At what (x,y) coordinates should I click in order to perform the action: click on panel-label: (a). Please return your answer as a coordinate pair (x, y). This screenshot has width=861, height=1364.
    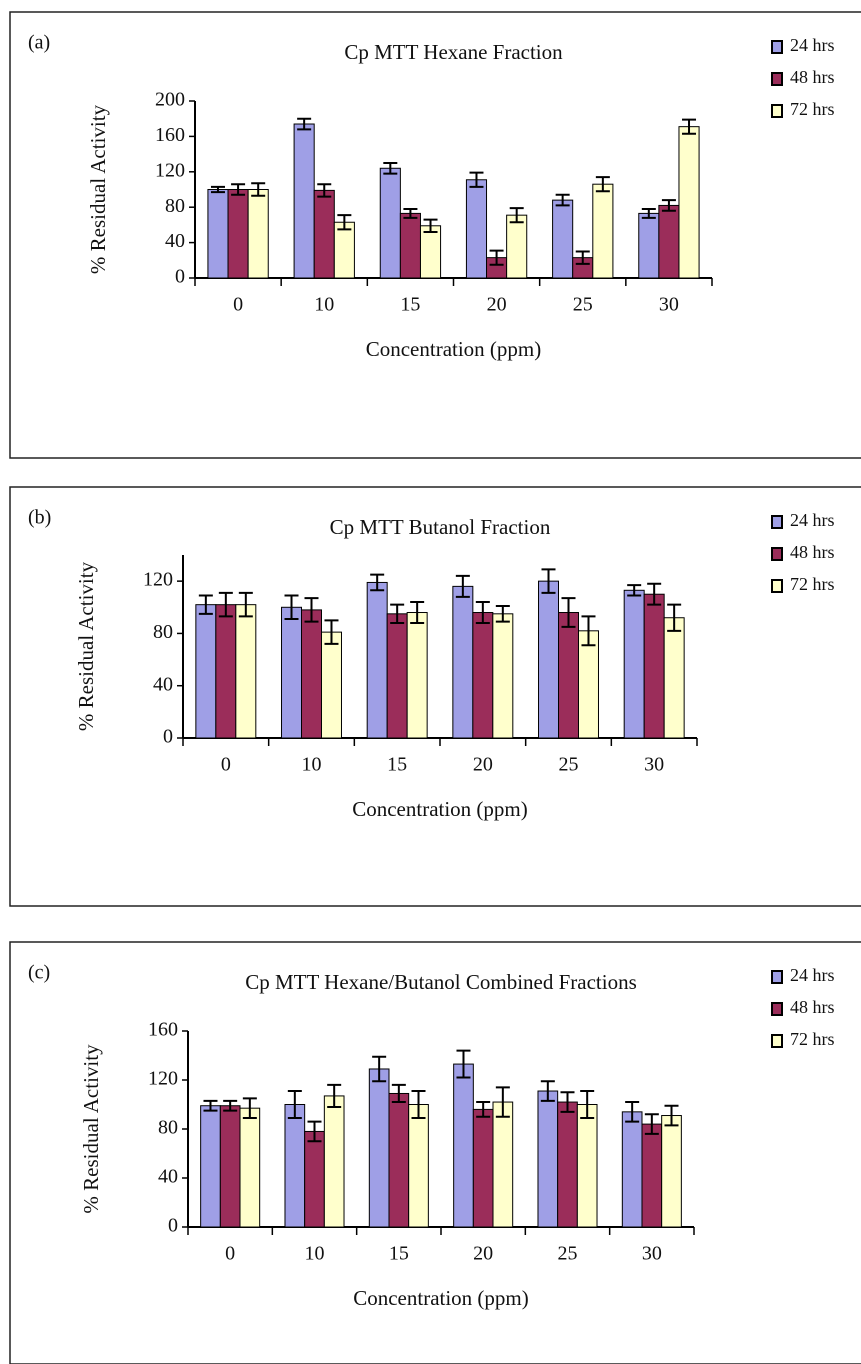
    Looking at the image, I should click on (39, 43).